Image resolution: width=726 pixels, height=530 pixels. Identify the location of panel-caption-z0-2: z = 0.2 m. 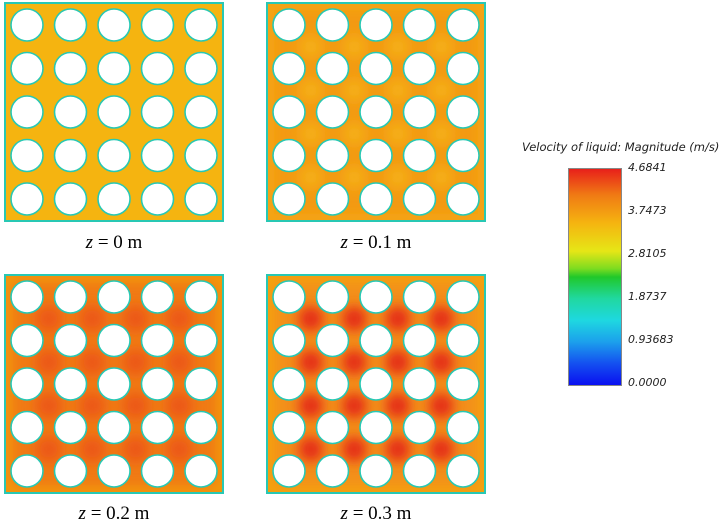
(114, 514).